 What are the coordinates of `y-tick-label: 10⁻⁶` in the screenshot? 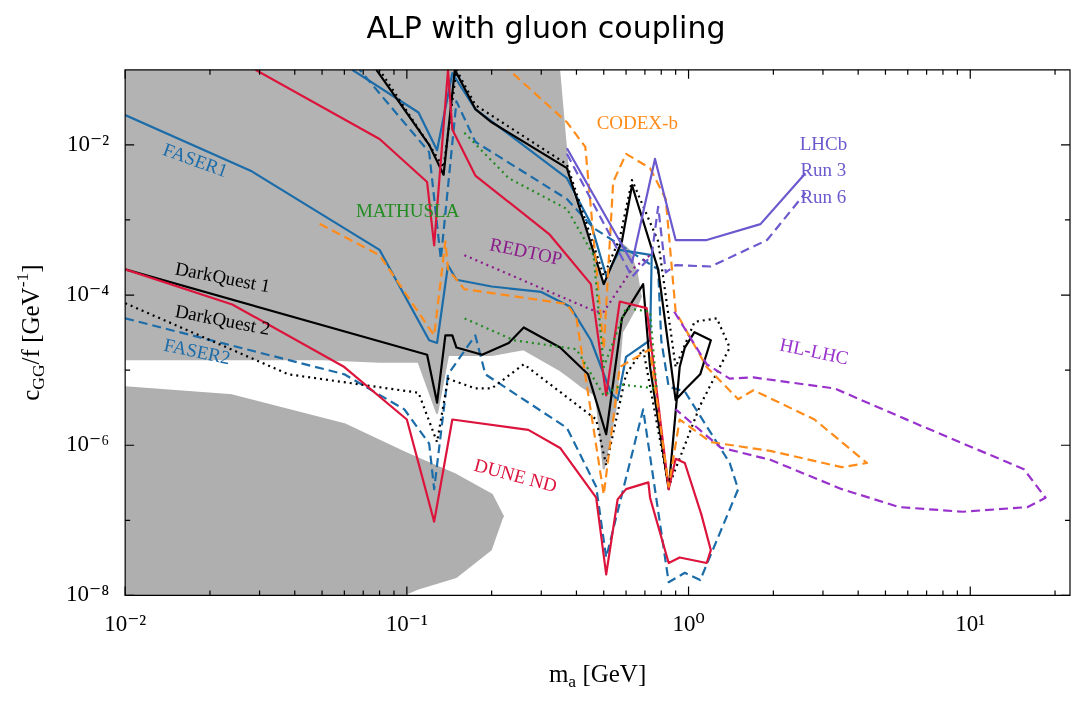 It's located at (87, 444).